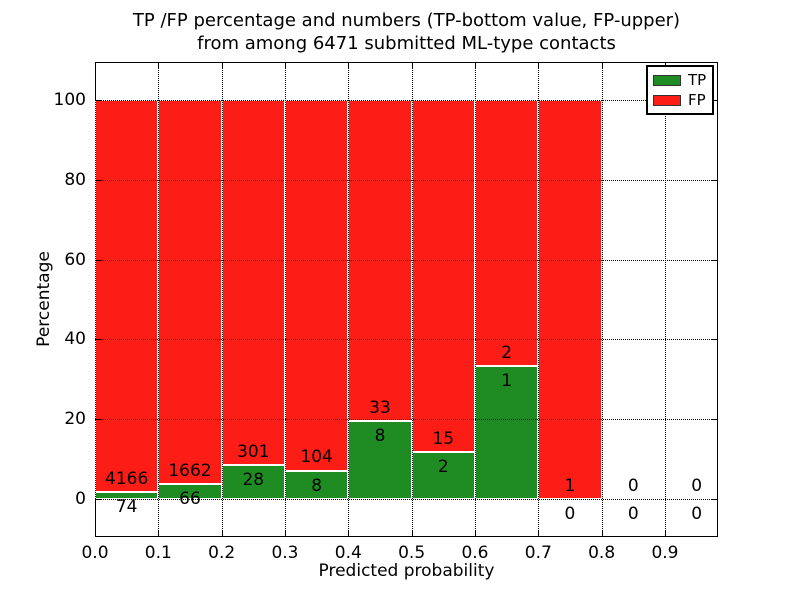  I want to click on y-tick-label: 20, so click(75, 419).